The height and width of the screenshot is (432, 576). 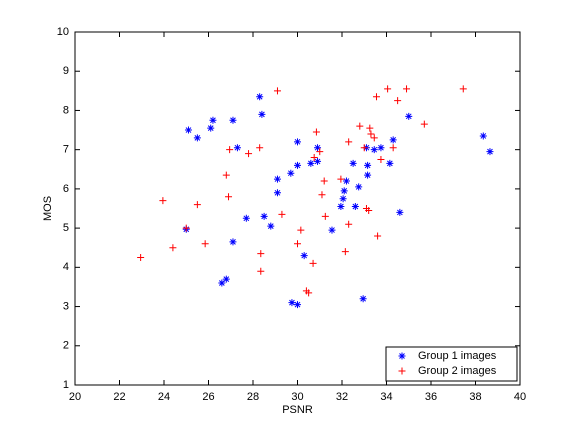 I want to click on y-tick-label: 4, so click(x=66, y=267).